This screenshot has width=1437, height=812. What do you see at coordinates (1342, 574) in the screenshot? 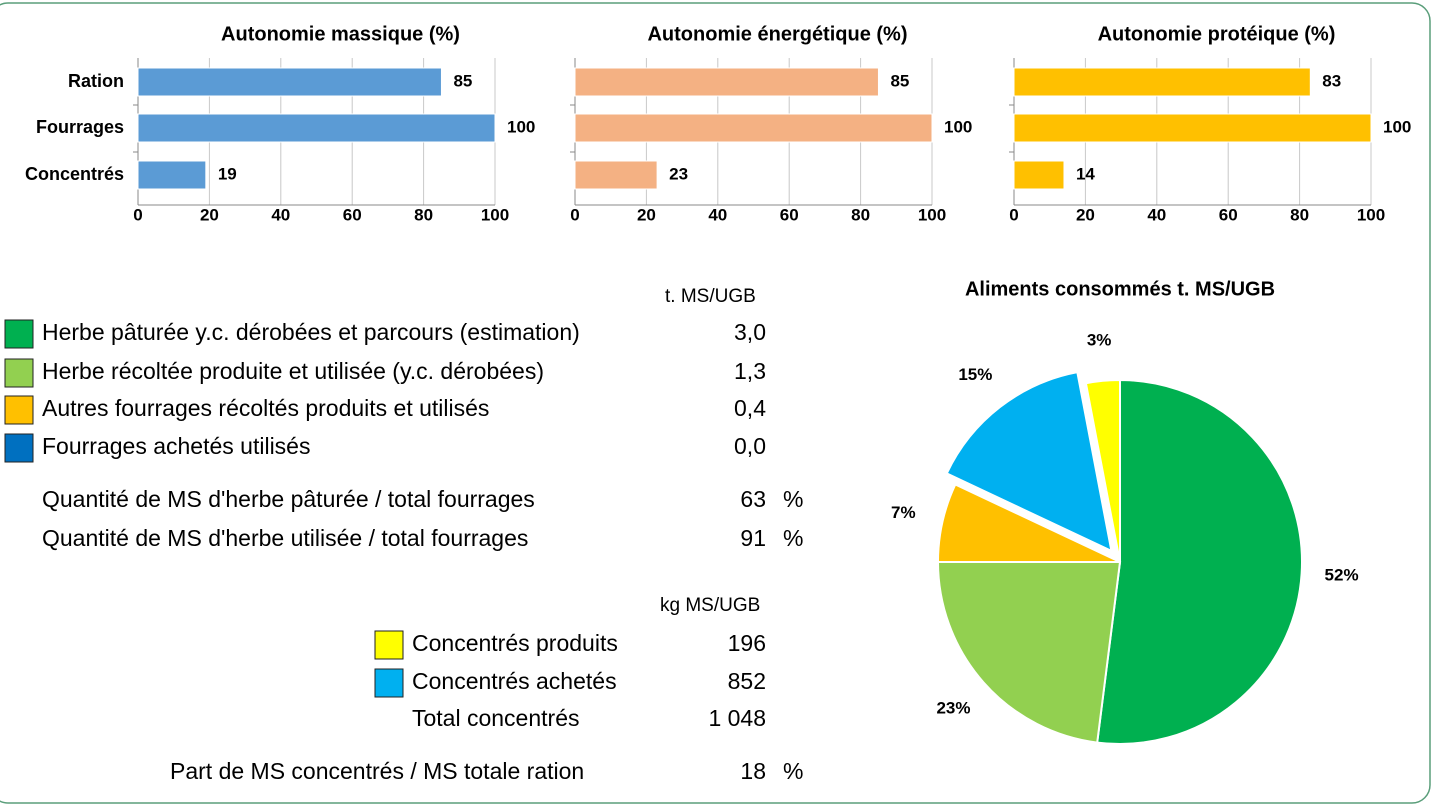
I see `data-label: 52%` at bounding box center [1342, 574].